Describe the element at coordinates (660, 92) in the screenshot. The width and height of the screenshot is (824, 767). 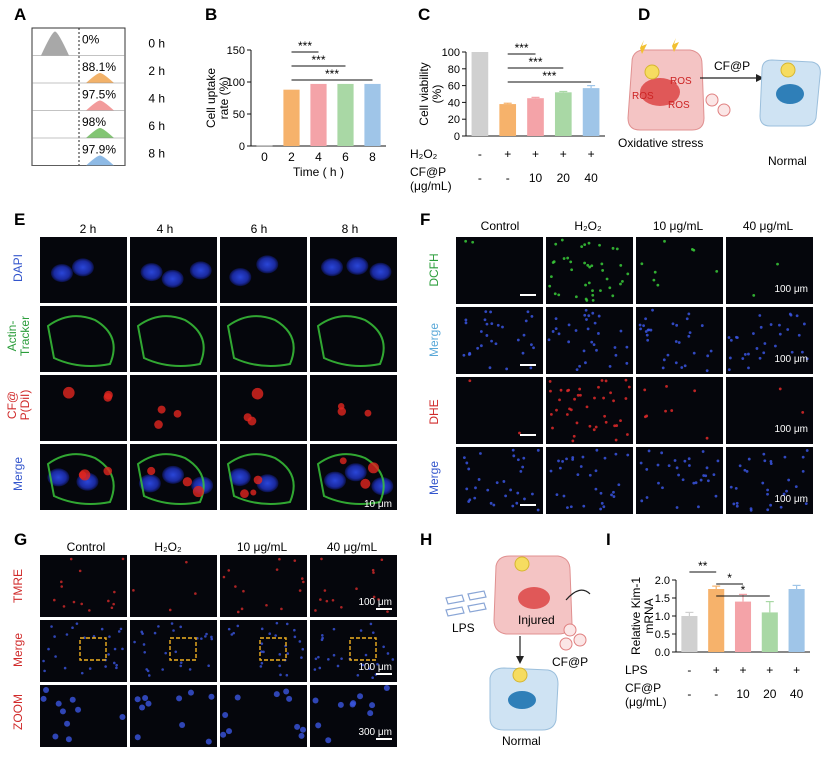
I see `stressed-nucleus` at that location.